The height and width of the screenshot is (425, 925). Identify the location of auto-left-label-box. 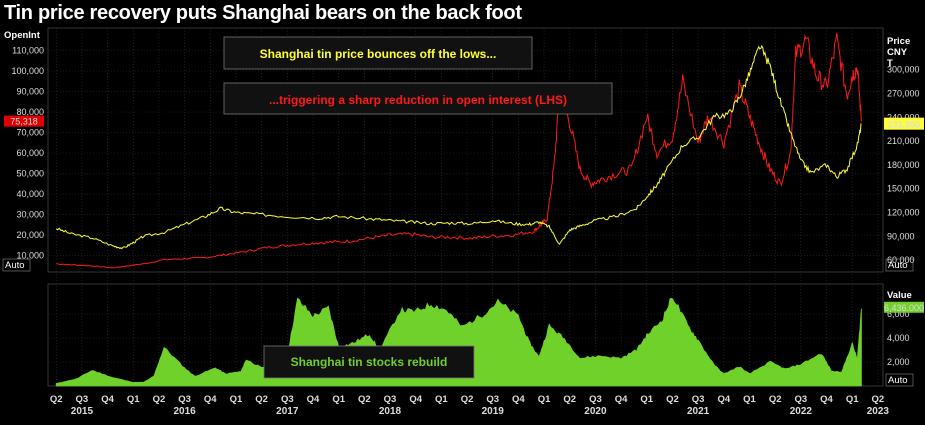
(16, 265).